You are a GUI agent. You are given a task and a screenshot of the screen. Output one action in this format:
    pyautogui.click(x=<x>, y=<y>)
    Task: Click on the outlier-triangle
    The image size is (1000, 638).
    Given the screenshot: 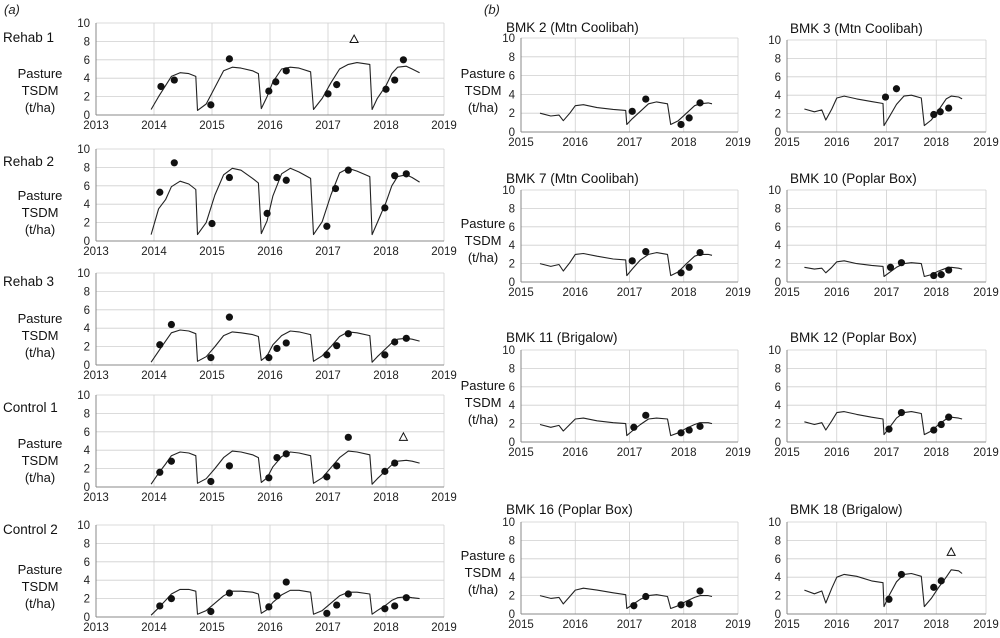 What is the action you would take?
    pyautogui.click(x=354, y=38)
    